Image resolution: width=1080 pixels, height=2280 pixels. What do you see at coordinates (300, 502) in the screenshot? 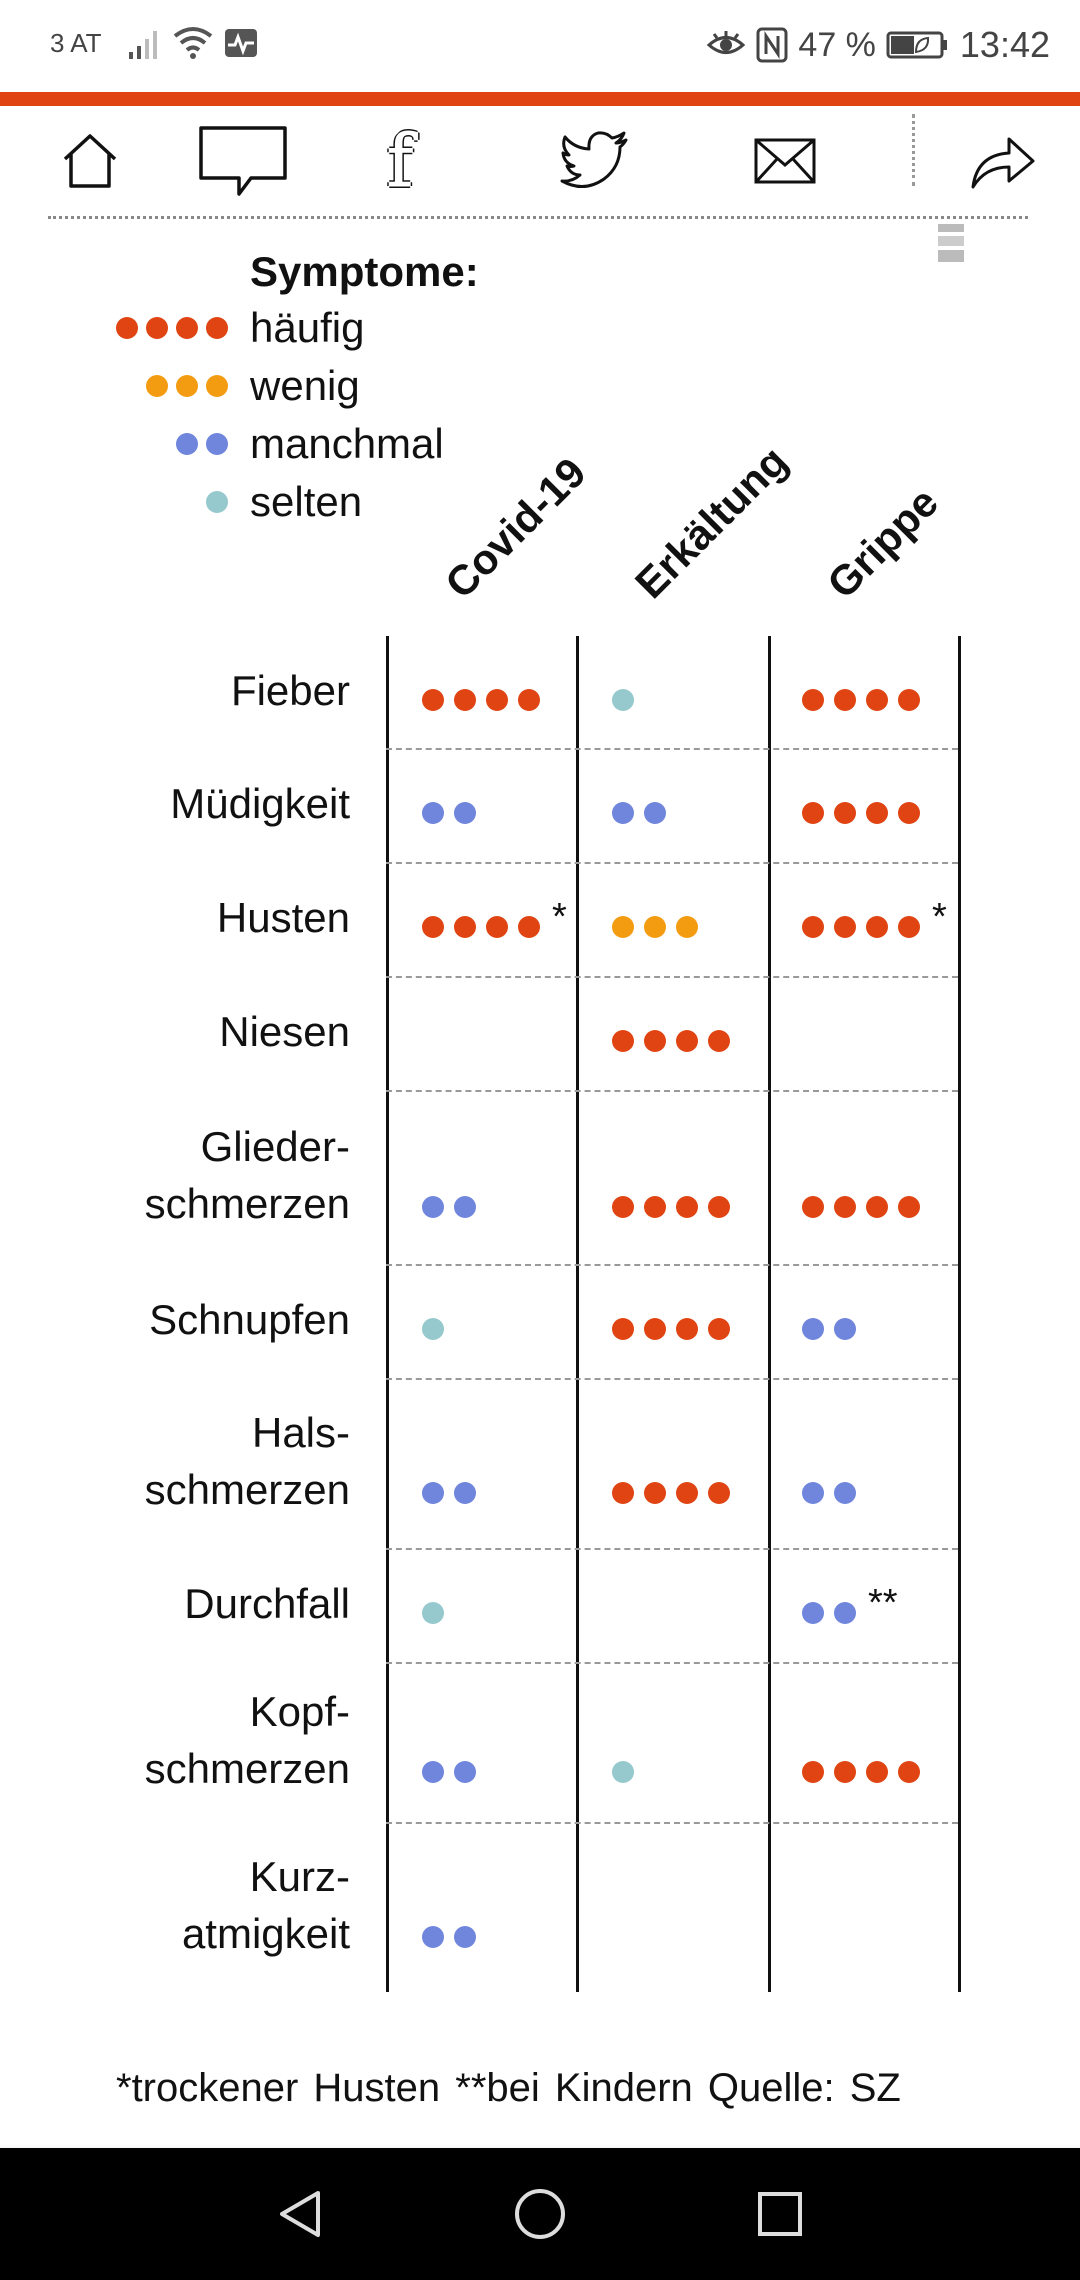
I see `legend-item: selten` at bounding box center [300, 502].